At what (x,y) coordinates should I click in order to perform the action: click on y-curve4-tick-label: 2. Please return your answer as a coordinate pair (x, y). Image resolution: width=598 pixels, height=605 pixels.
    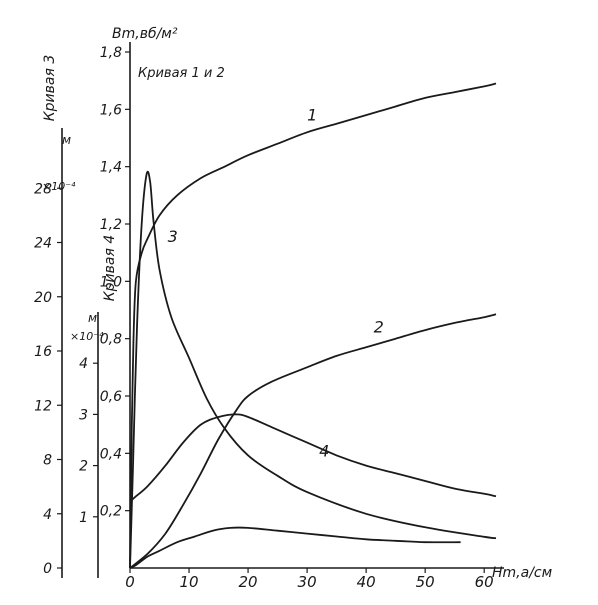
    Looking at the image, I should click on (83, 467).